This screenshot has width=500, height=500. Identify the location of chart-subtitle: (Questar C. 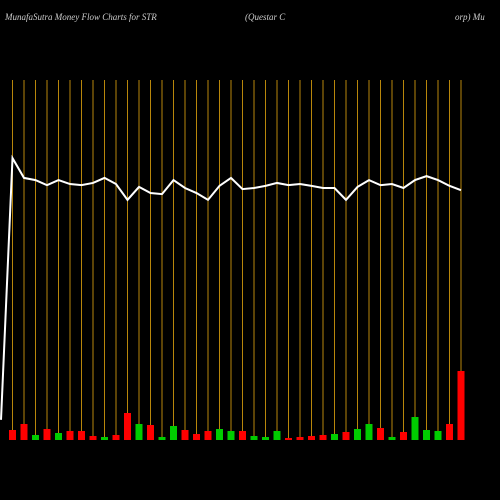
(265, 17).